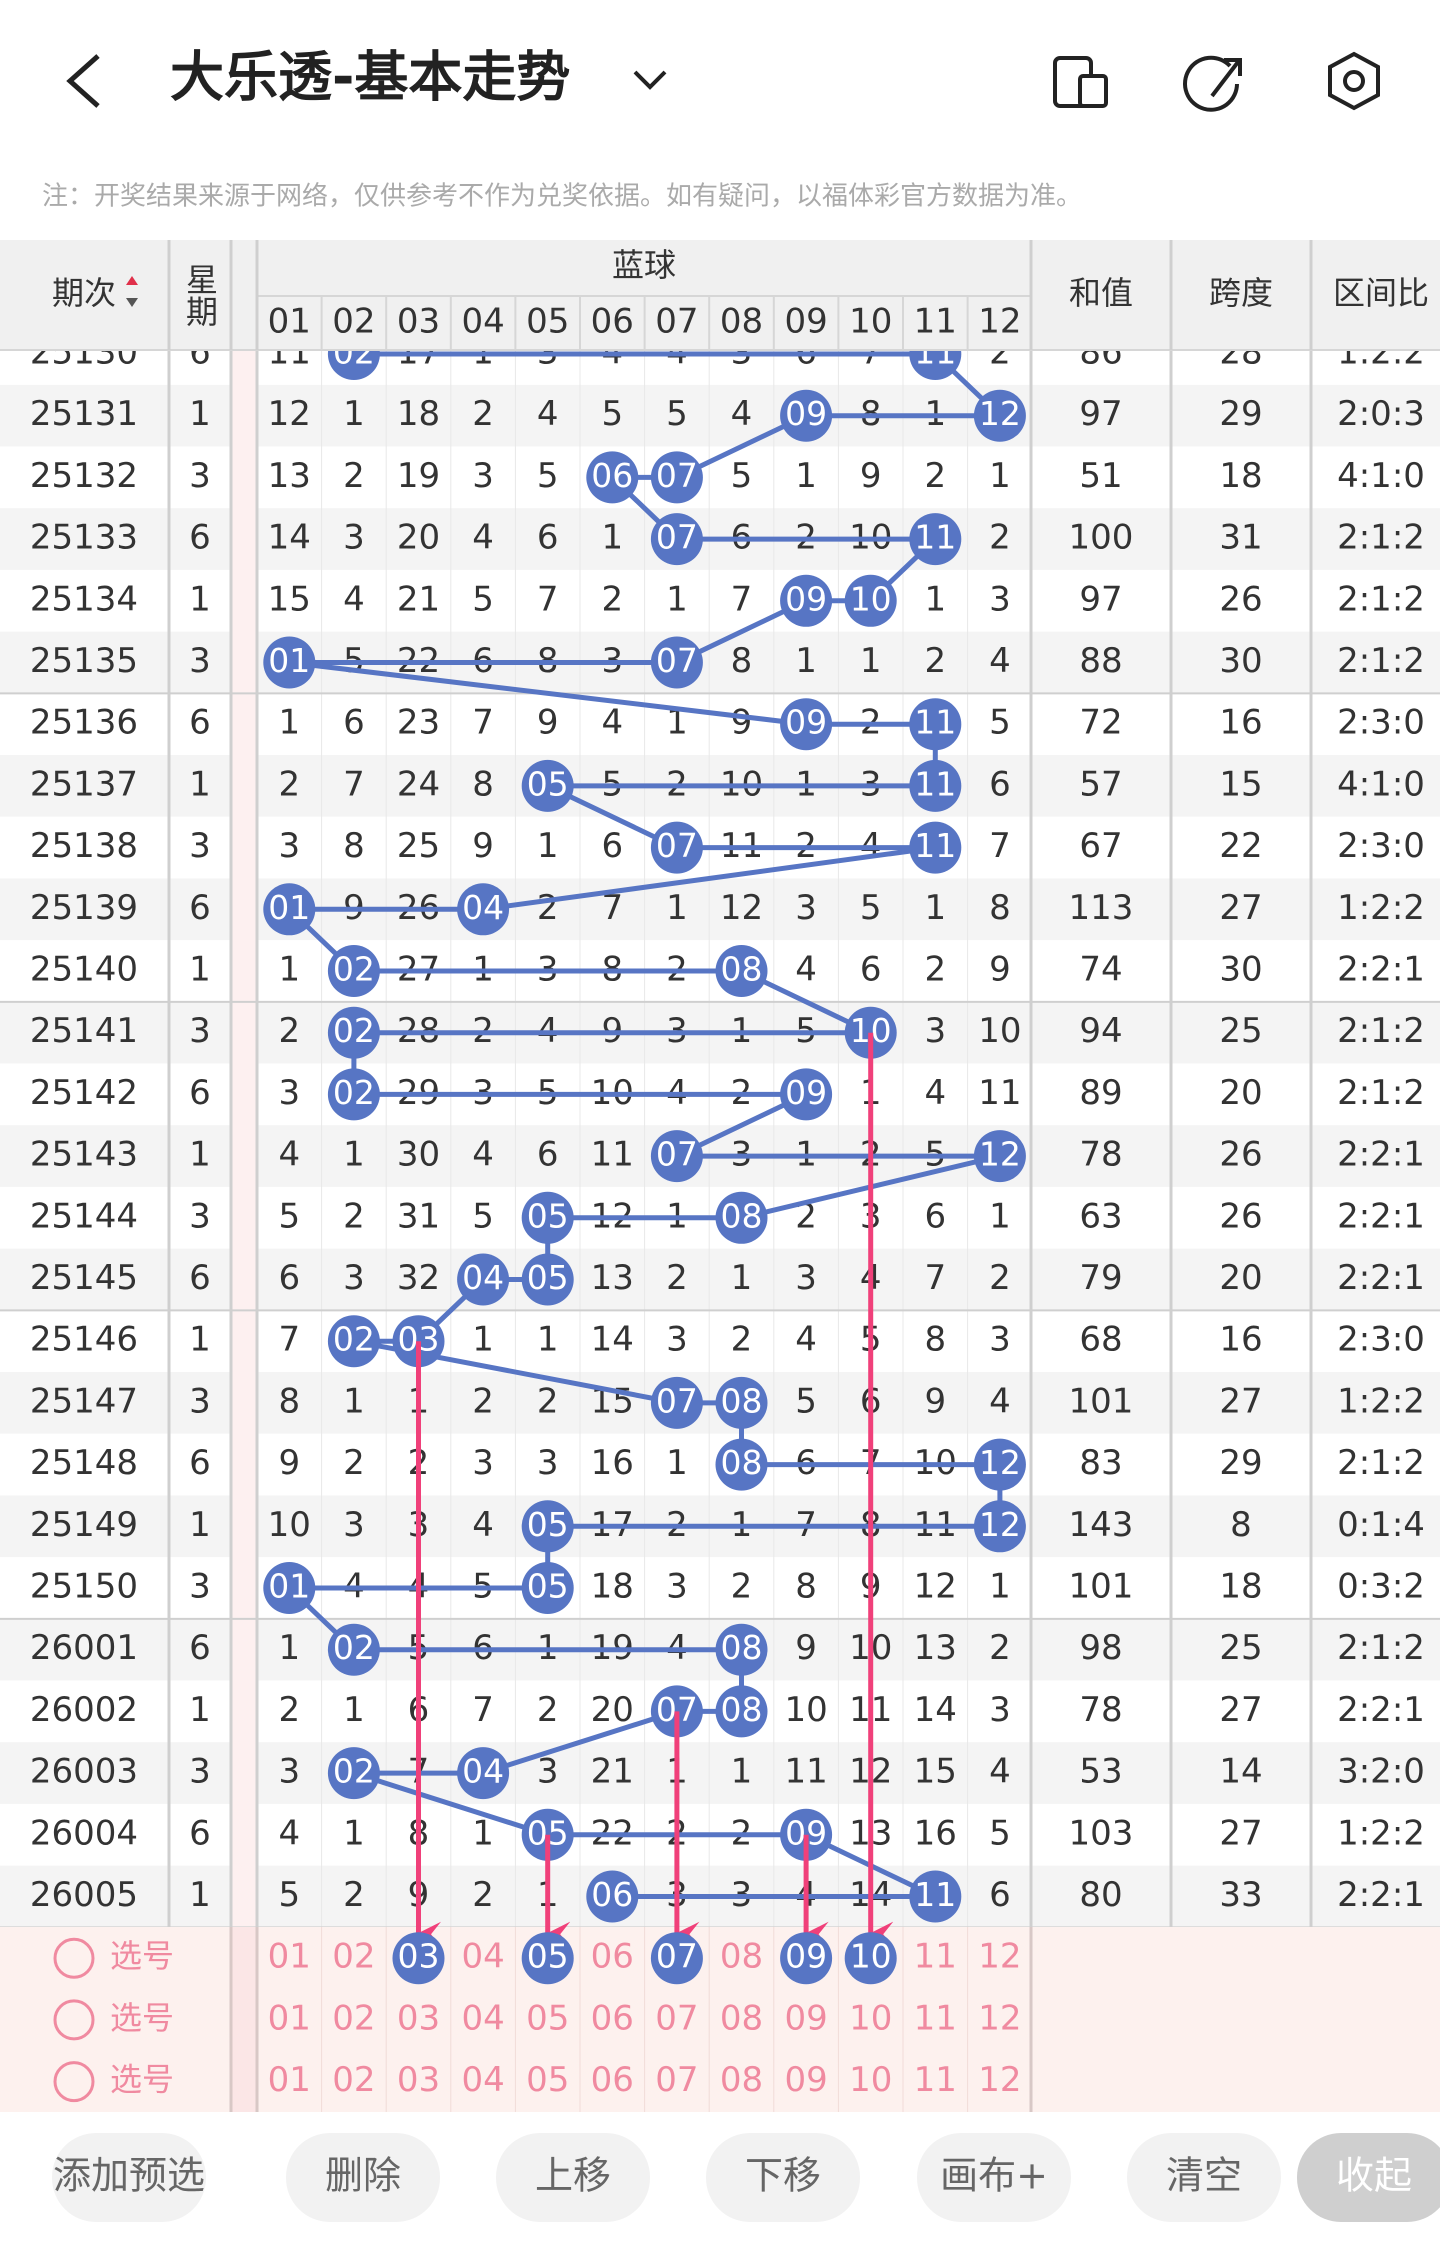 The image size is (1440, 2247). What do you see at coordinates (132, 302) in the screenshot?
I see `sort-icon-down` at bounding box center [132, 302].